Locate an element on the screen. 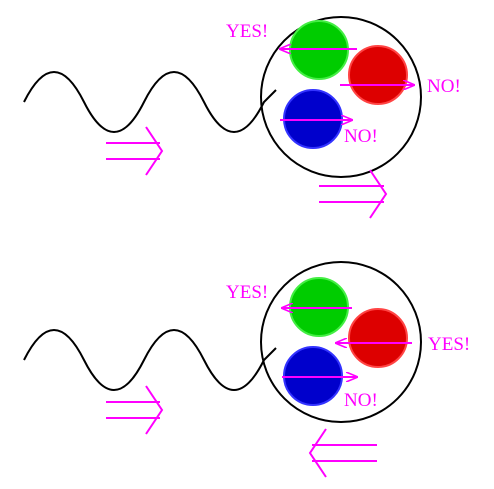 The image size is (494, 489). bottom-red-particle is located at coordinates (378, 338).